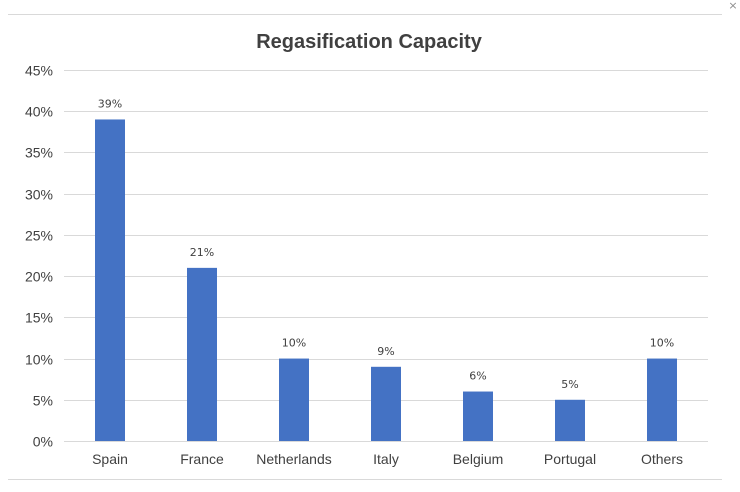 This screenshot has height=492, width=740. Describe the element at coordinates (570, 459) in the screenshot. I see `x-tick-label: Portugal` at that location.